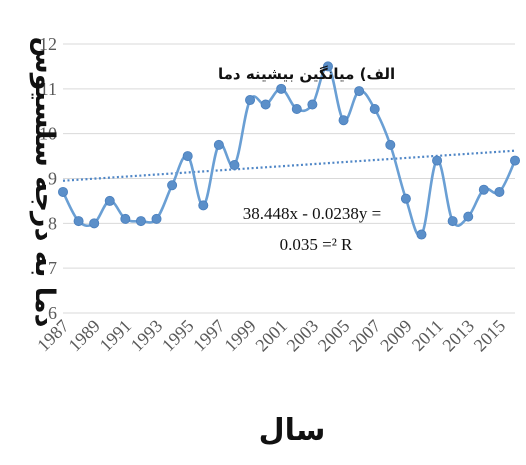 This screenshot has width=526, height=465. What do you see at coordinates (312, 213) in the screenshot?
I see `trend-equation-line-1: 38.448x - 0.0238y =` at bounding box center [312, 213].